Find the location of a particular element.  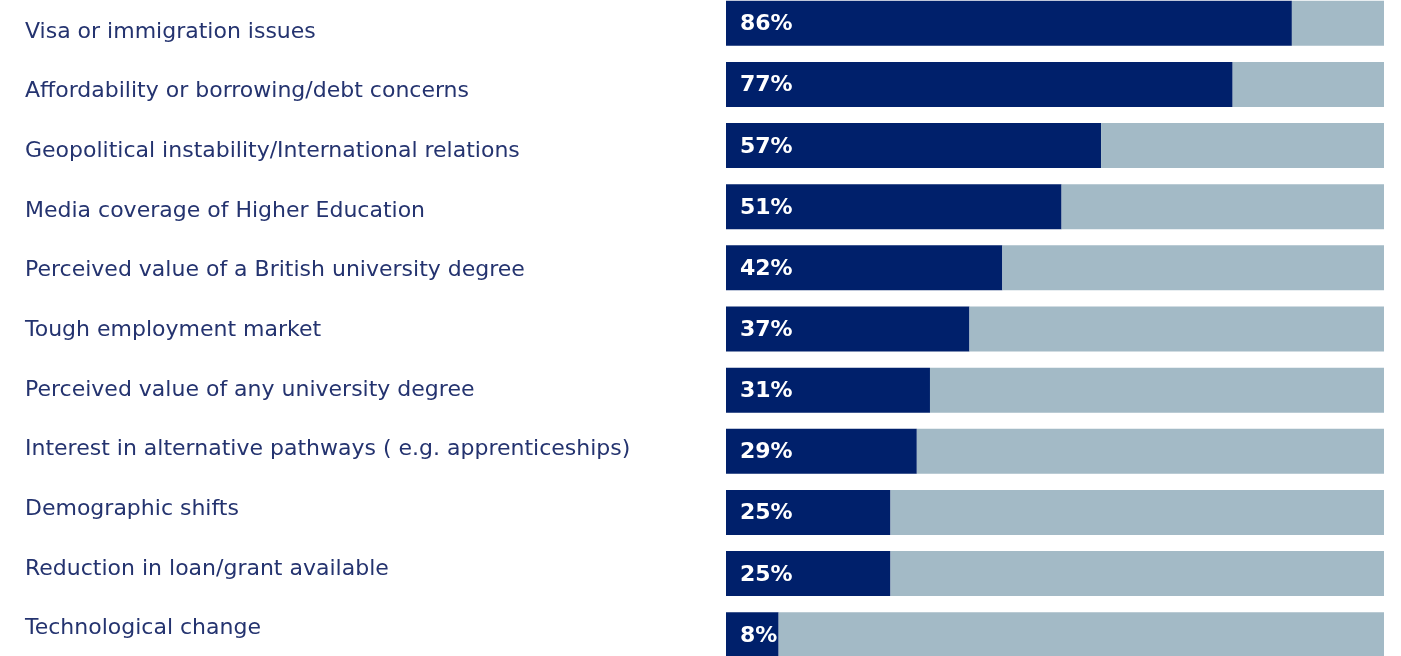

y-tick-label: Affordability or borrowing/debt concerns is located at coordinates (247, 90).